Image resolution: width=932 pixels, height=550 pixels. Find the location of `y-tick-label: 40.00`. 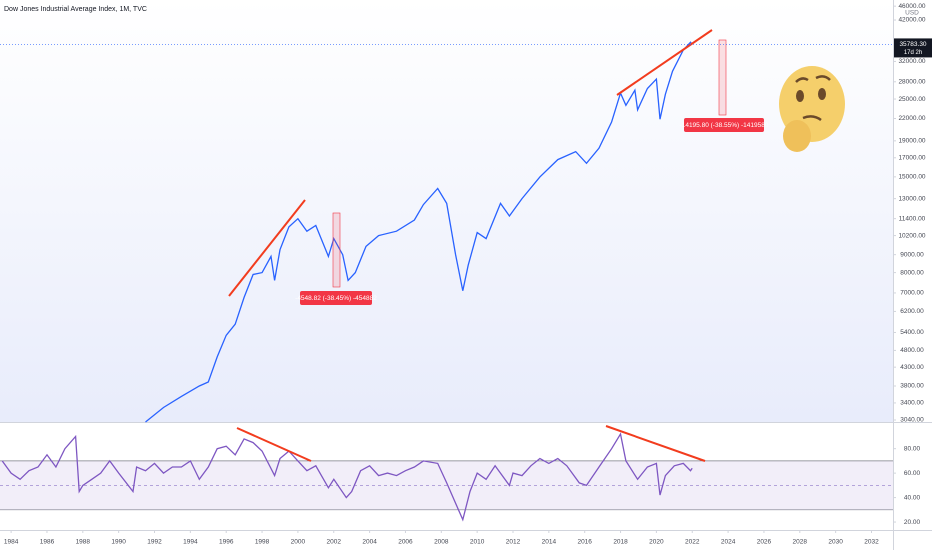

y-tick-label: 40.00 is located at coordinates (912, 497).